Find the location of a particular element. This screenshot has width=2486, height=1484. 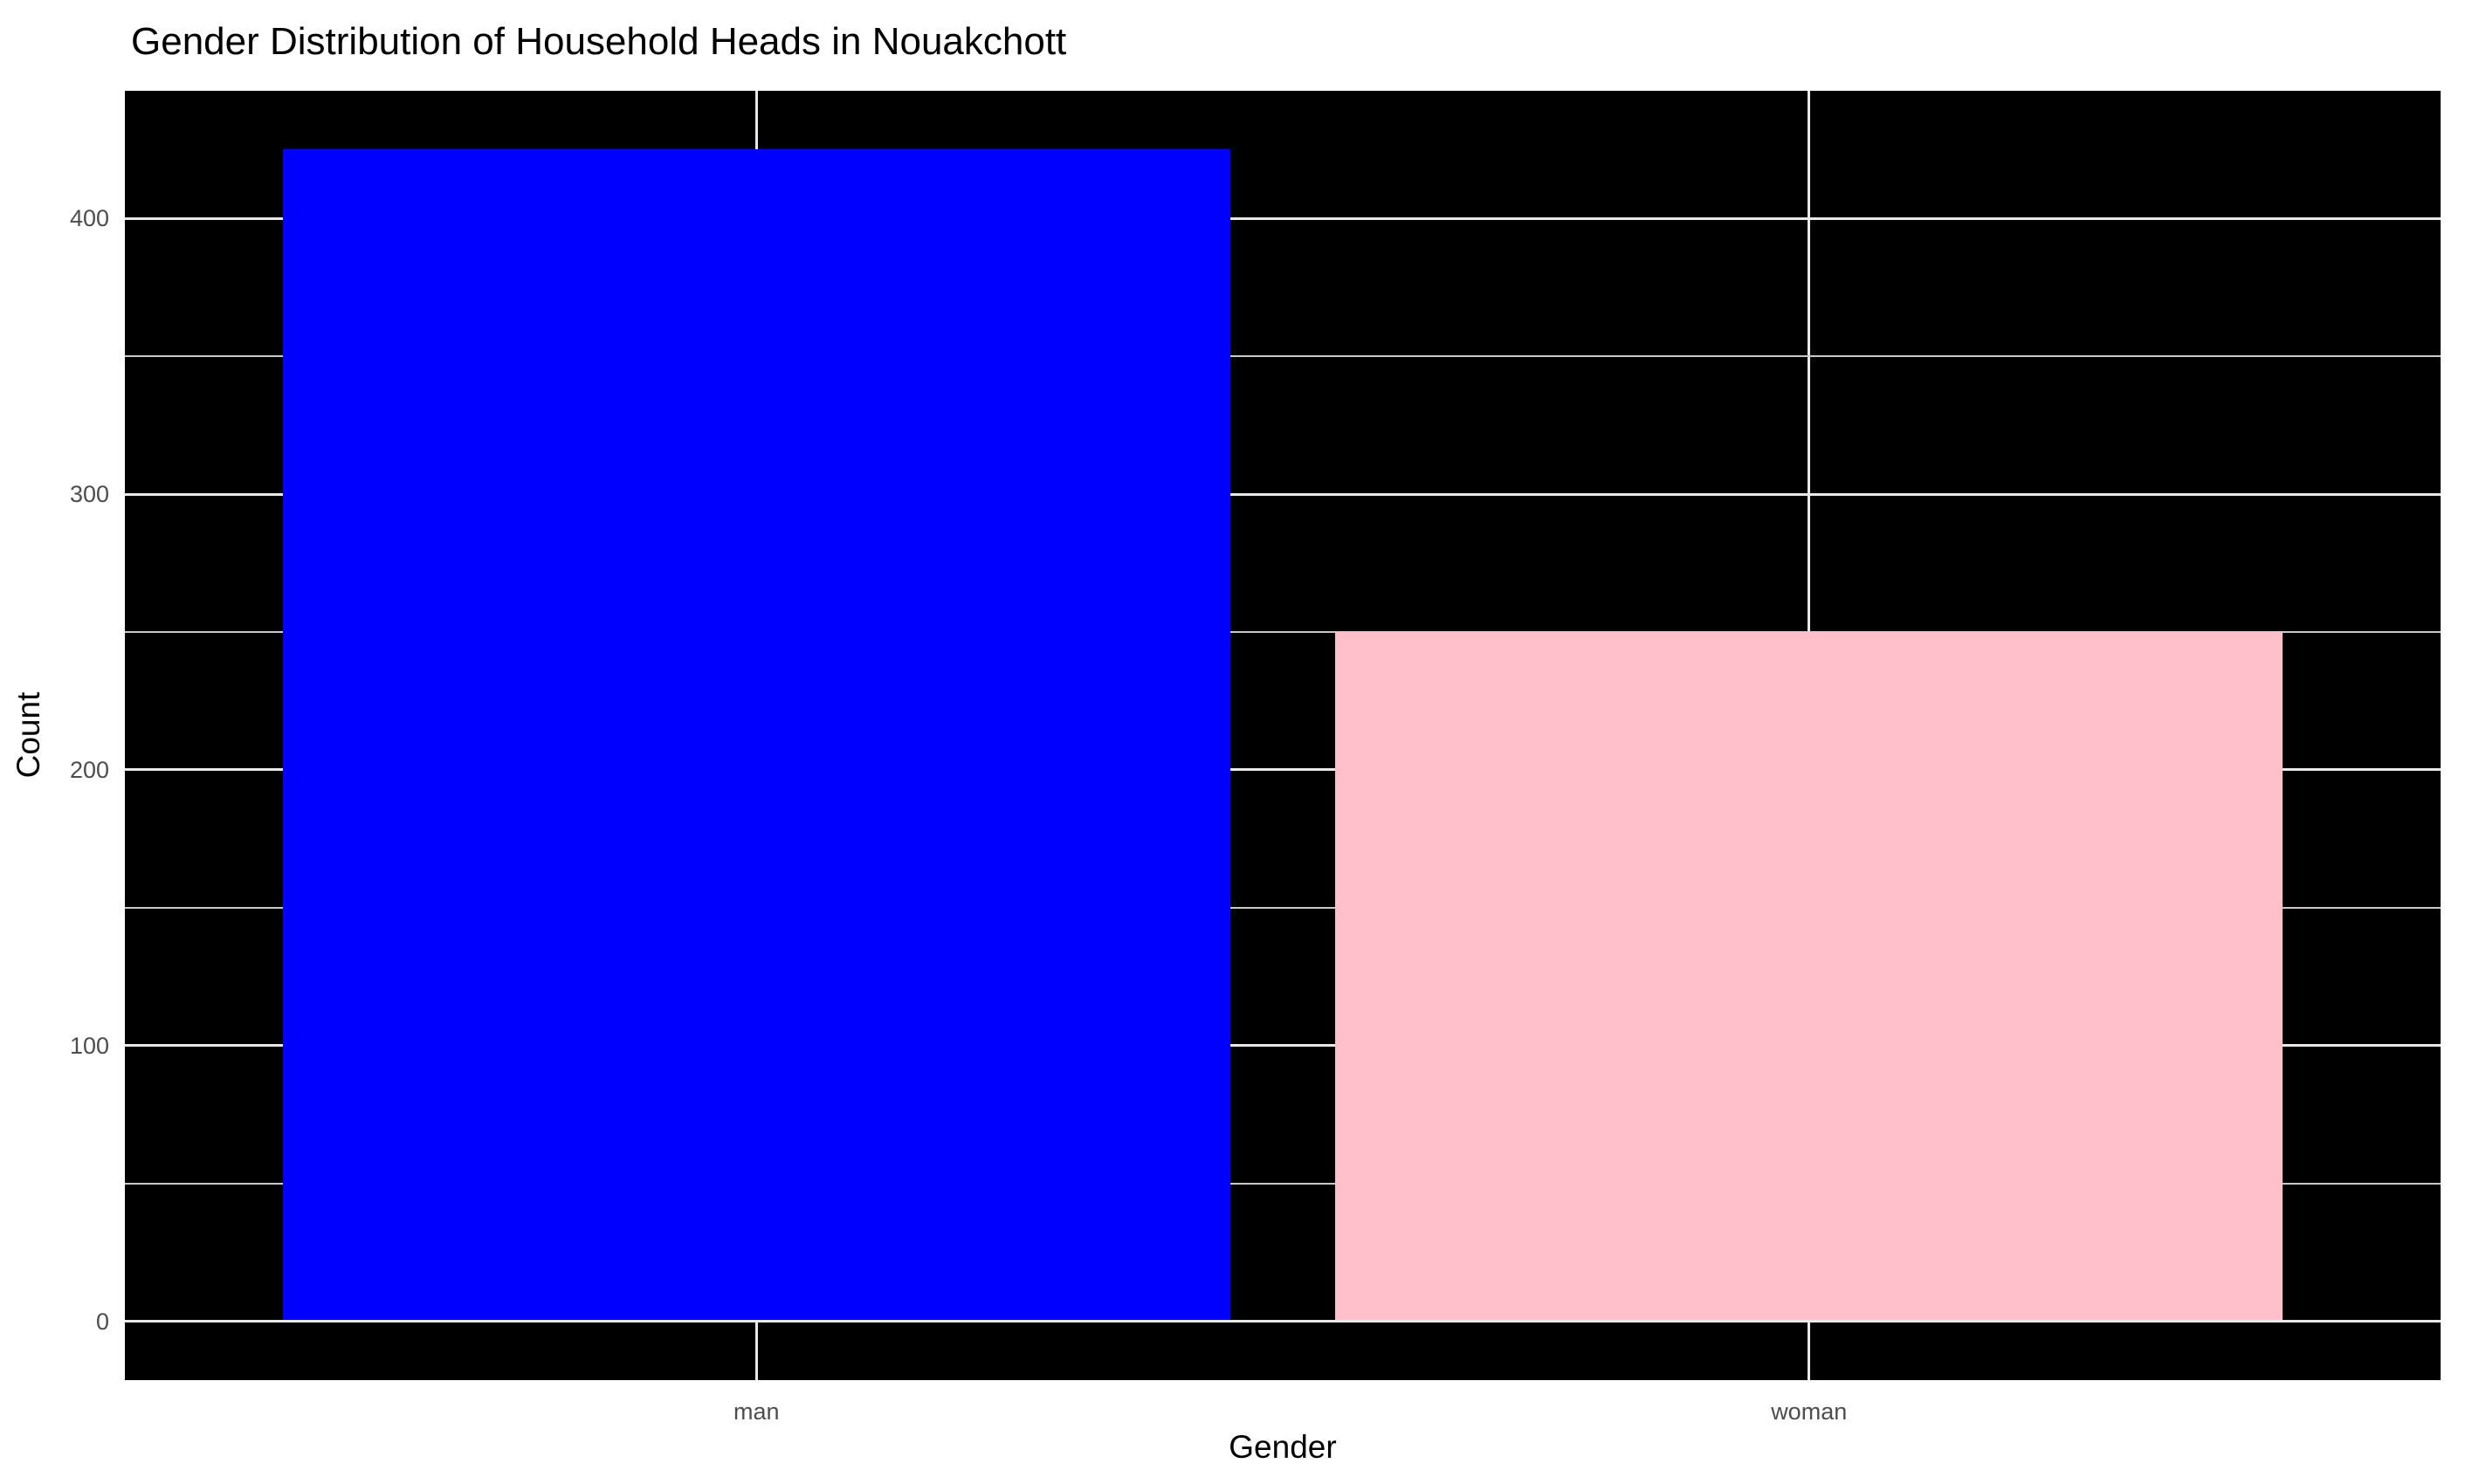

x-tick-label-woman: woman is located at coordinates (1809, 1411).